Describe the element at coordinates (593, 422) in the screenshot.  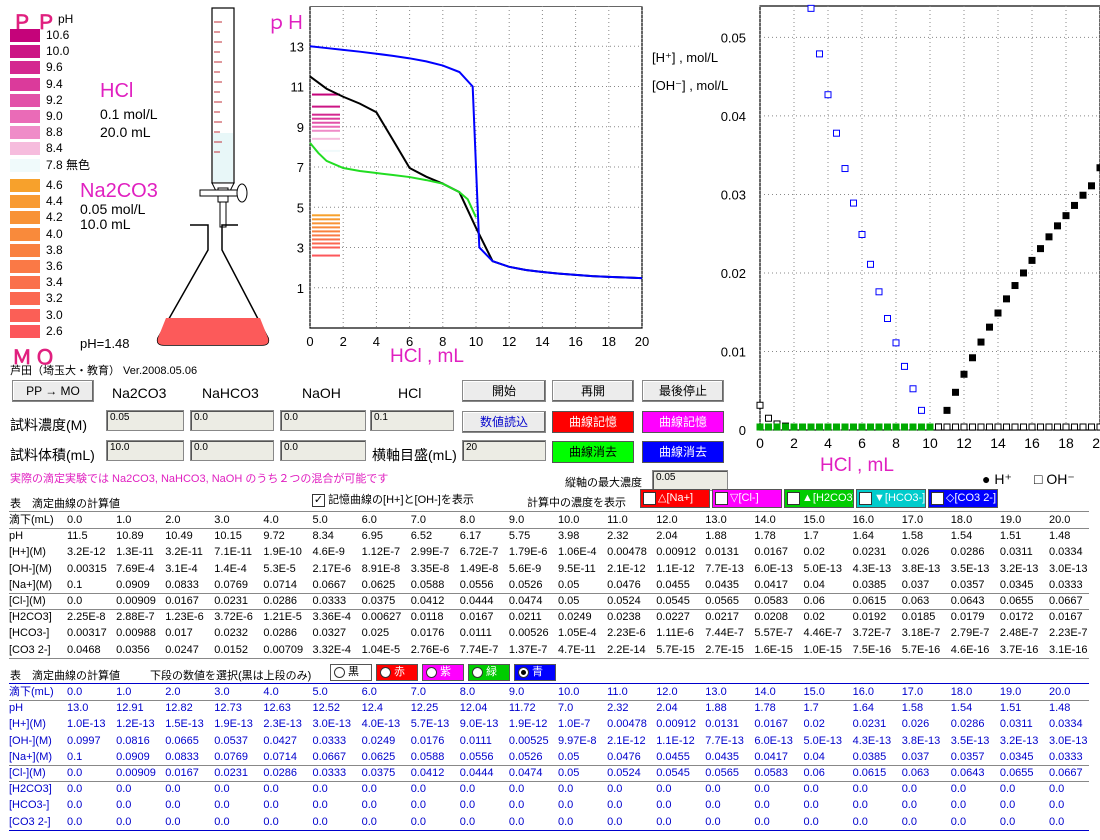
I see `memory-curve-red-button: 曲線記憶` at that location.